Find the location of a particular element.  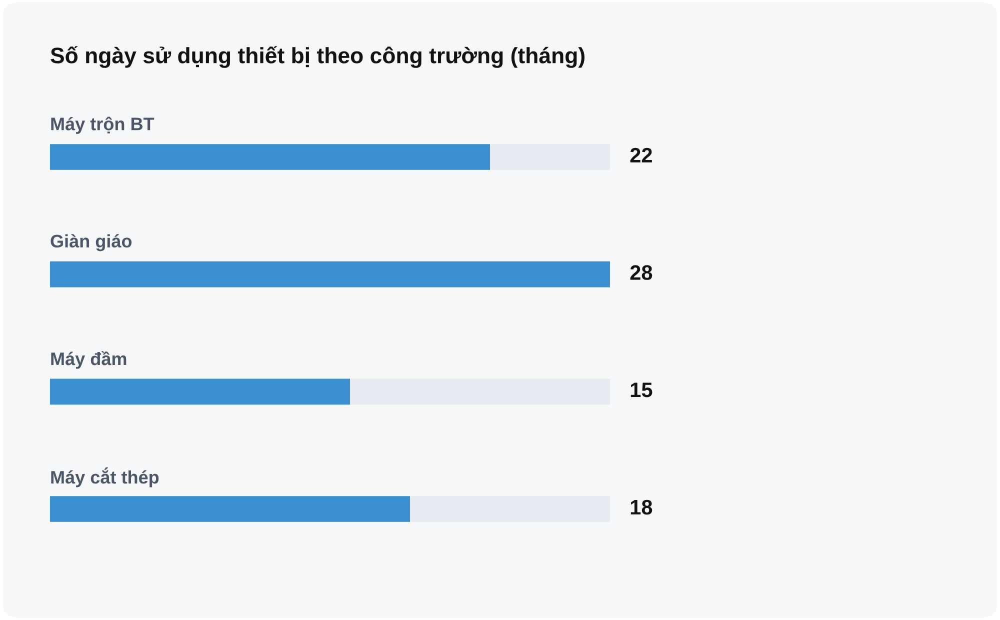

data-label: 28 is located at coordinates (641, 272).